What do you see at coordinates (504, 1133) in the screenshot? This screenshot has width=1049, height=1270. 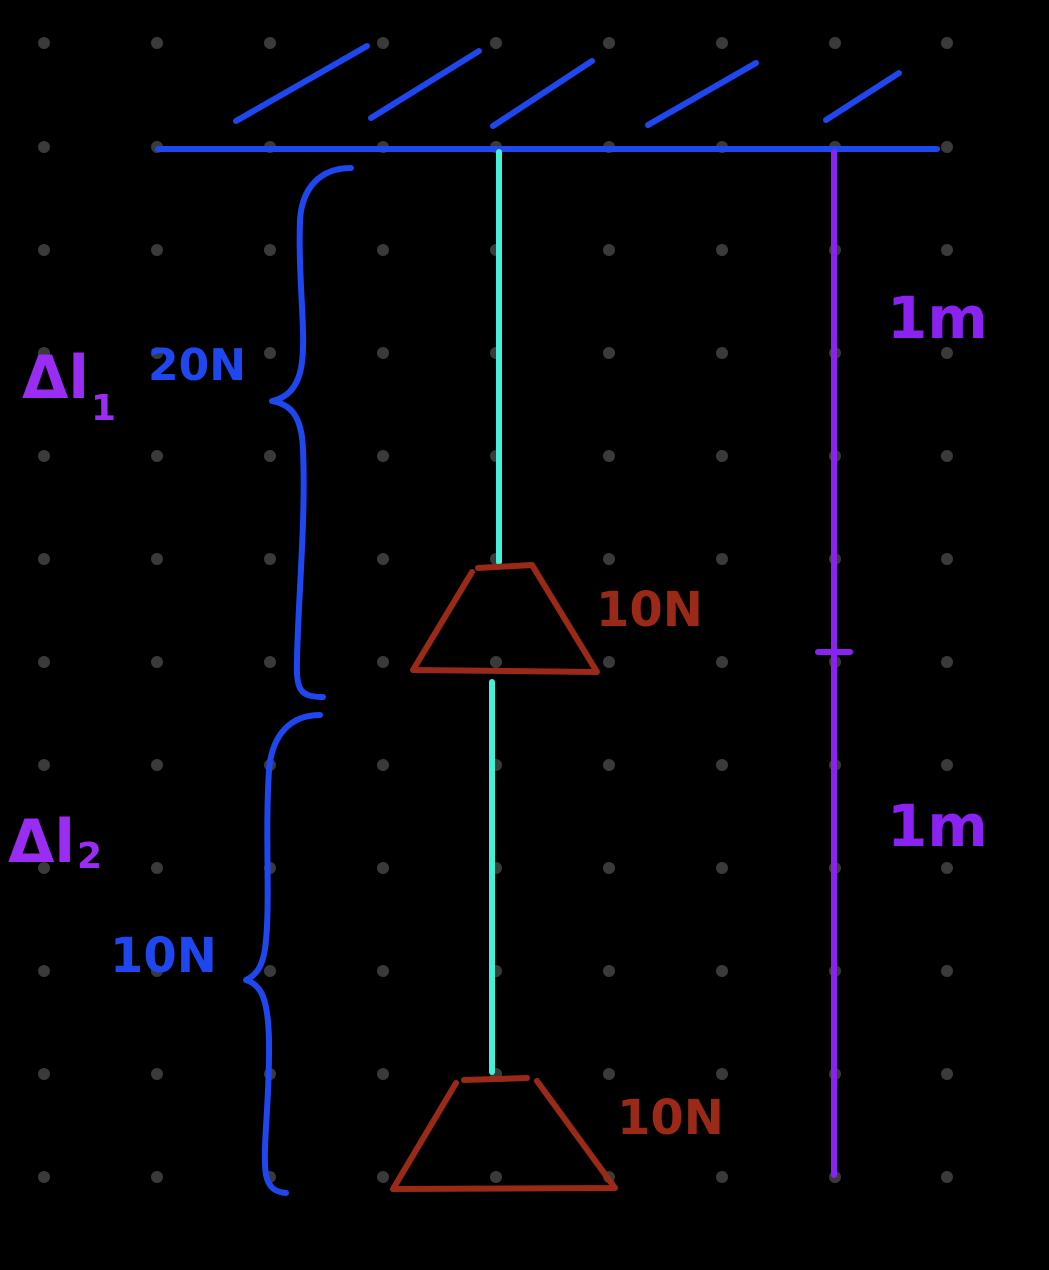 I see `lower-weight` at bounding box center [504, 1133].